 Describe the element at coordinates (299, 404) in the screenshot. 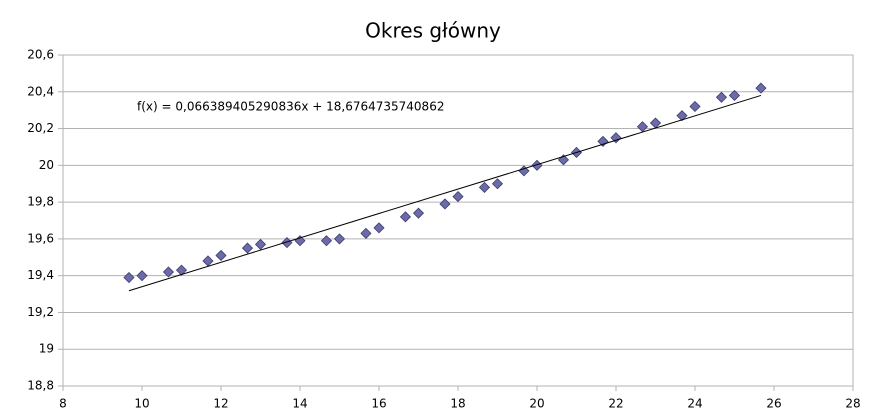

I see `x-tick-label: 14` at that location.